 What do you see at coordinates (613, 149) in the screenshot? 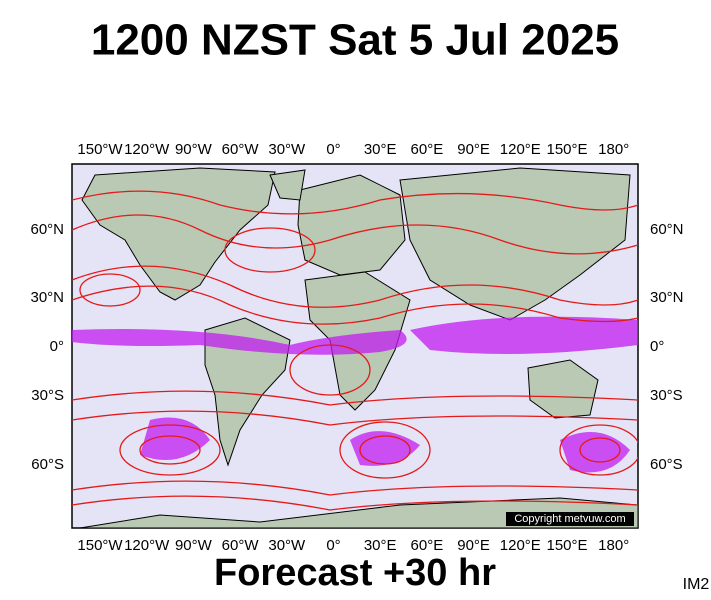
I see `lon-label-top: 180°` at bounding box center [613, 149].